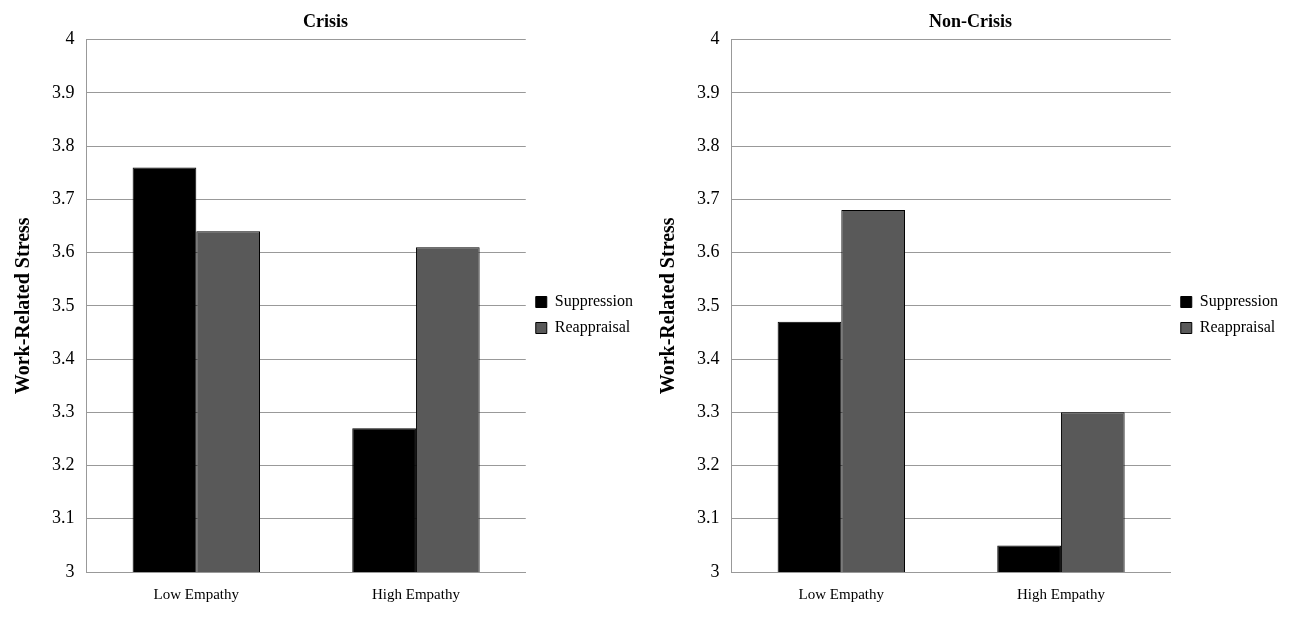  What do you see at coordinates (325, 21) in the screenshot?
I see `chart-title: Crisis` at bounding box center [325, 21].